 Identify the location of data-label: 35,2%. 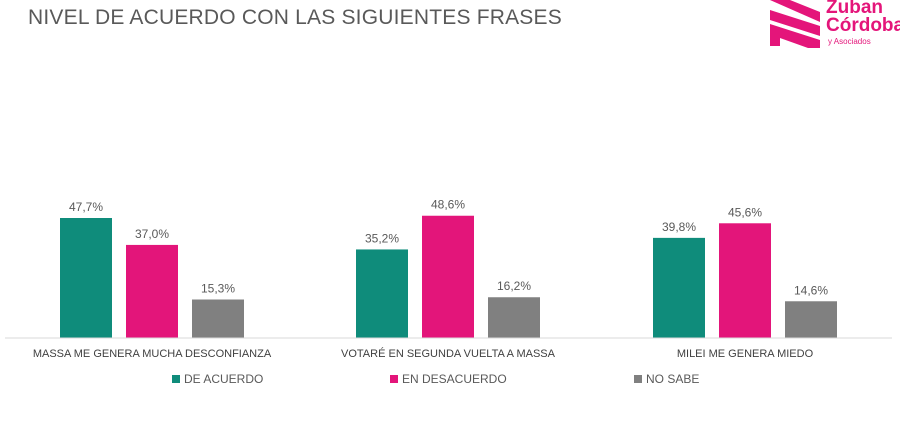
(382, 238).